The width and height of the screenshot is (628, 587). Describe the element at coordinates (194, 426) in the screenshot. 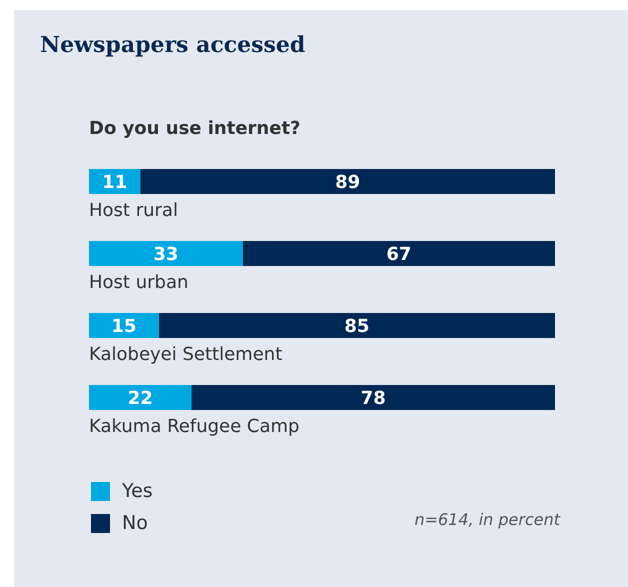

I see `y-tick-label: Kakuma Refugee Camp` at that location.